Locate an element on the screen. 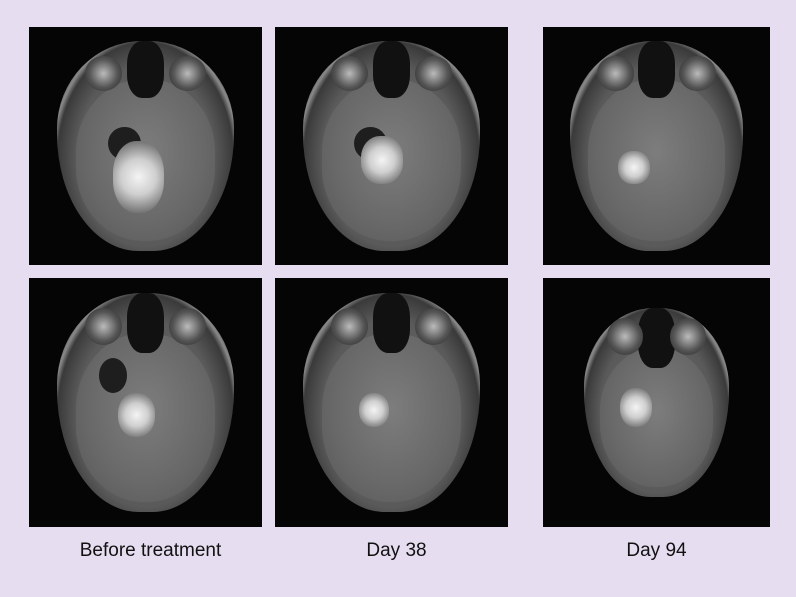 Image resolution: width=796 pixels, height=597 pixels. mri-day94-row1 is located at coordinates (656, 146).